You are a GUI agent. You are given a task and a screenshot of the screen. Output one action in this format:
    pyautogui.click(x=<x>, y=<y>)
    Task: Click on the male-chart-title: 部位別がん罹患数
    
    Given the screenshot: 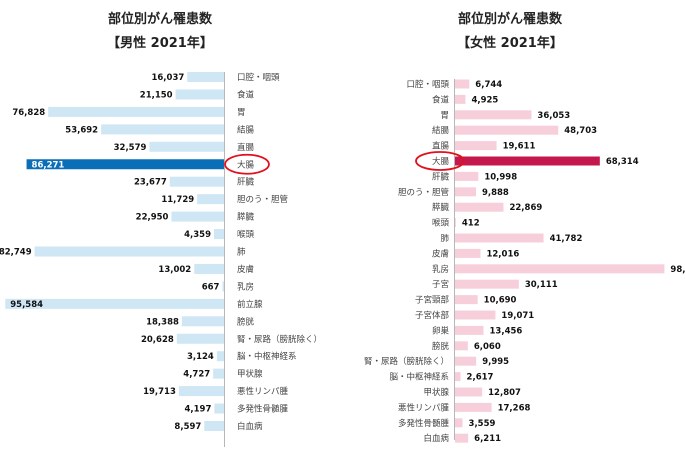 What is the action you would take?
    pyautogui.click(x=160, y=19)
    